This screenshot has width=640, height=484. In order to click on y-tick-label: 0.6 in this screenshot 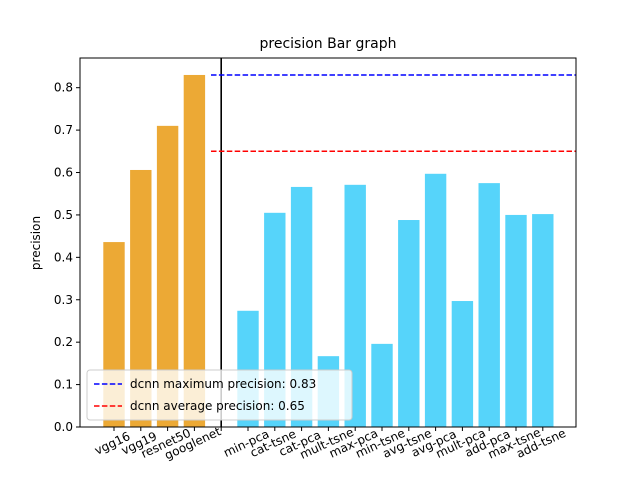, I will do `click(63, 173)`.